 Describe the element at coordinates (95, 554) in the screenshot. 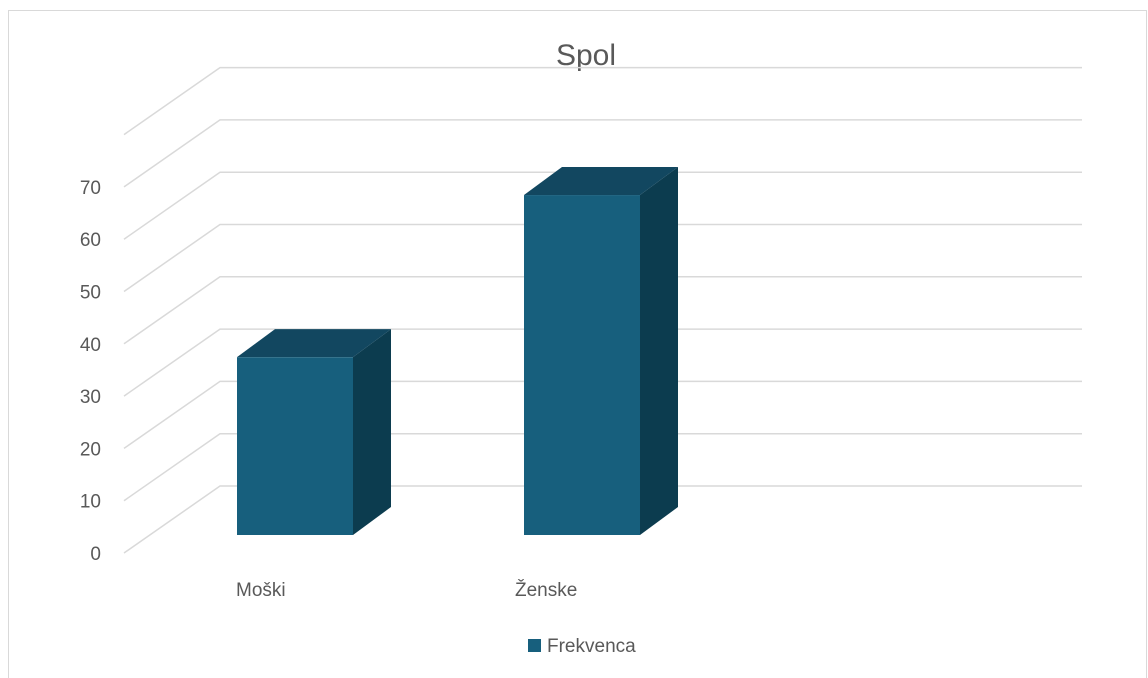

I see `y-tick-label: 0` at that location.